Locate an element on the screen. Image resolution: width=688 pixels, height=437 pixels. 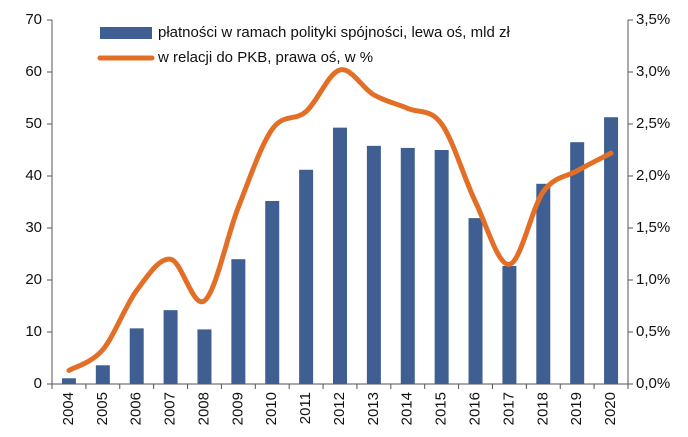
y-tick-label: 30 is located at coordinates (33, 227).